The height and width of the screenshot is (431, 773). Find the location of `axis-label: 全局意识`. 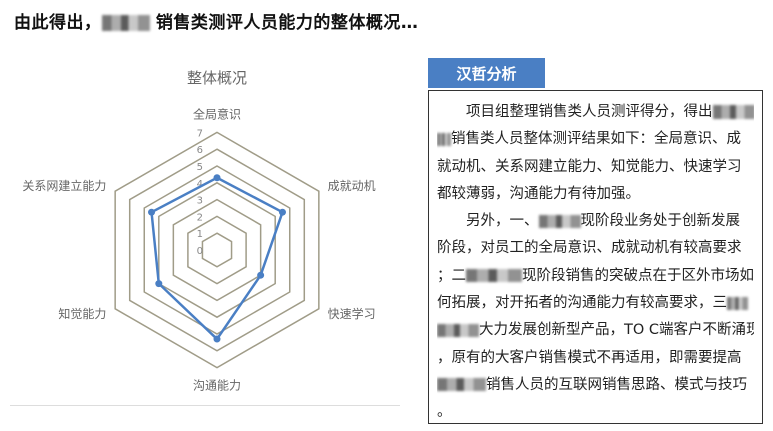

axis-label: 全局意识 is located at coordinates (217, 113).